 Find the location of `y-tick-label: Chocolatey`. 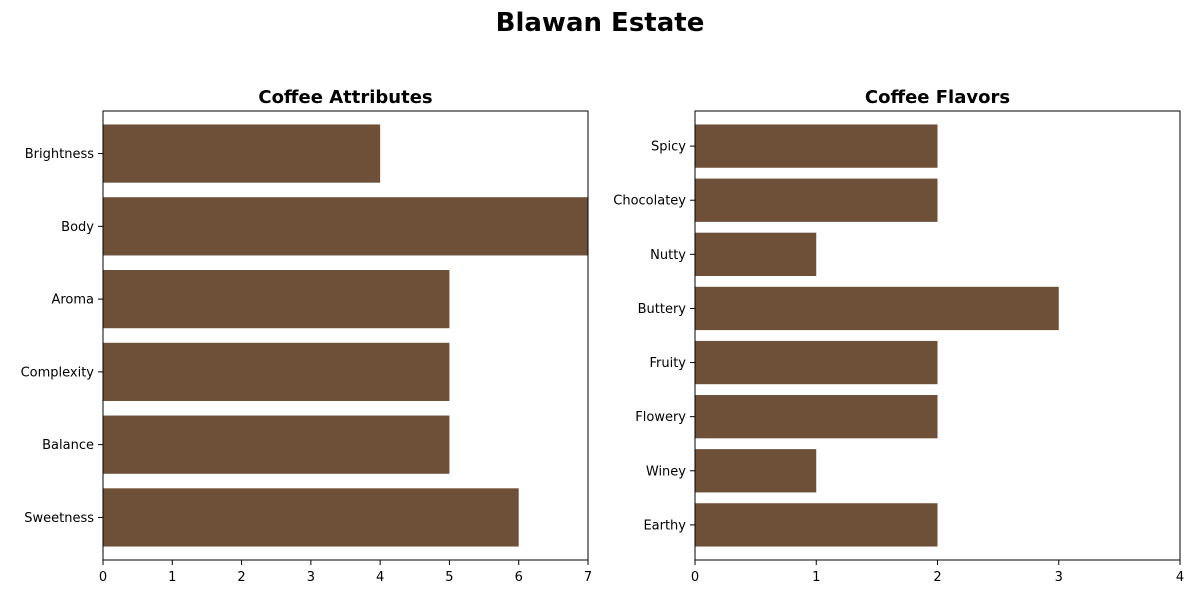

y-tick-label: Chocolatey is located at coordinates (649, 201).